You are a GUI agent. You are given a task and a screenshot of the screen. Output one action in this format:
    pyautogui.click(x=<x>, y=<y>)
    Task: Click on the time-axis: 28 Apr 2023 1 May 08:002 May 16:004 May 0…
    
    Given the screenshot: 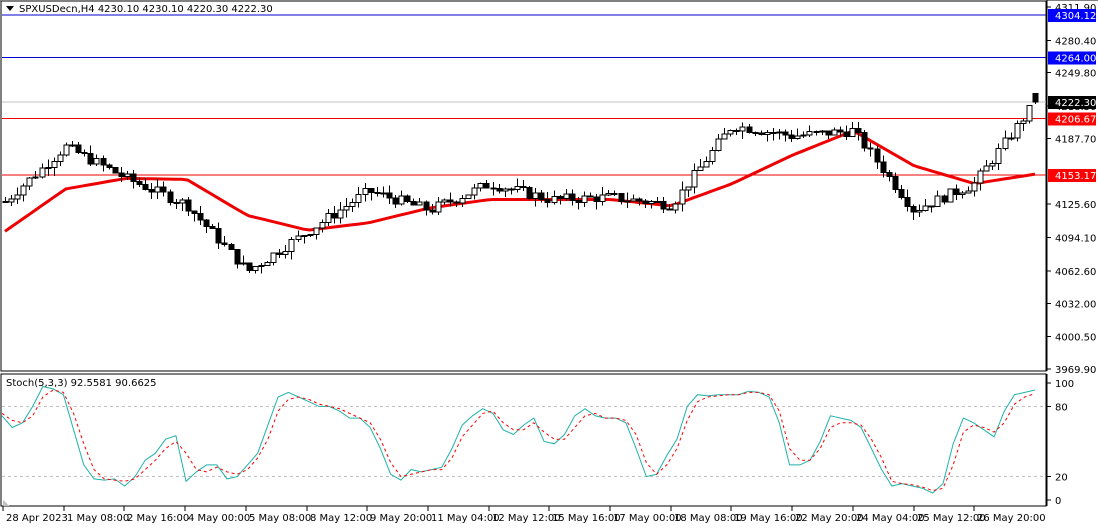 What is the action you would take?
    pyautogui.click(x=524, y=515)
    